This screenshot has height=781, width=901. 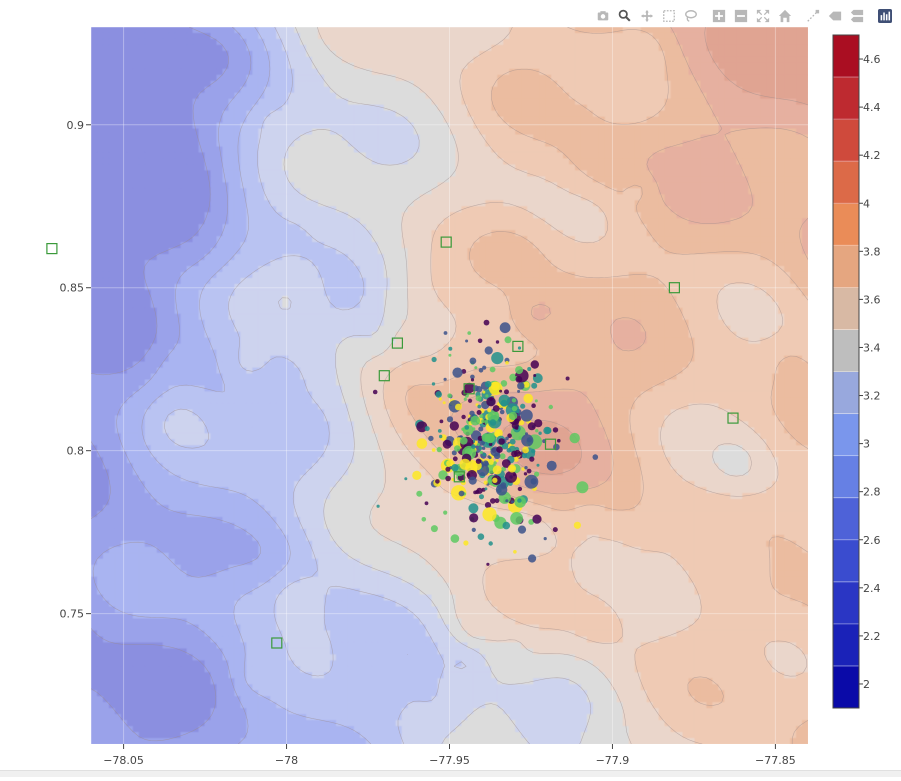 What do you see at coordinates (72, 614) in the screenshot?
I see `y-tick-label: 0.75` at bounding box center [72, 614].